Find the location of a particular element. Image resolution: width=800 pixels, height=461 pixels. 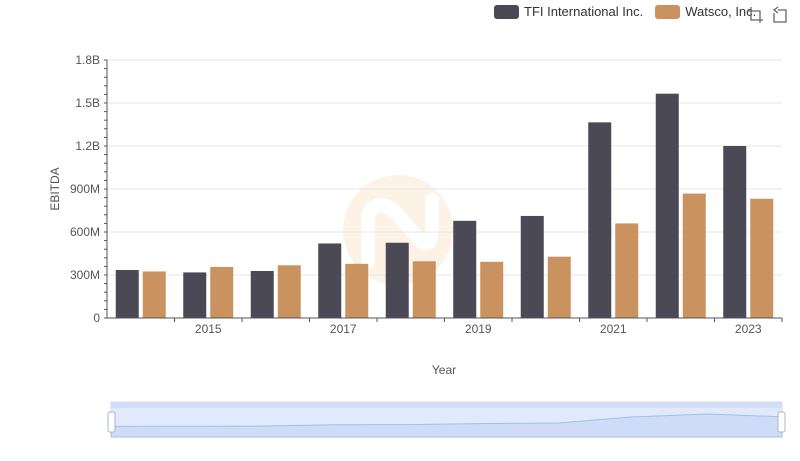

legend-swatch-watsco is located at coordinates (668, 11).